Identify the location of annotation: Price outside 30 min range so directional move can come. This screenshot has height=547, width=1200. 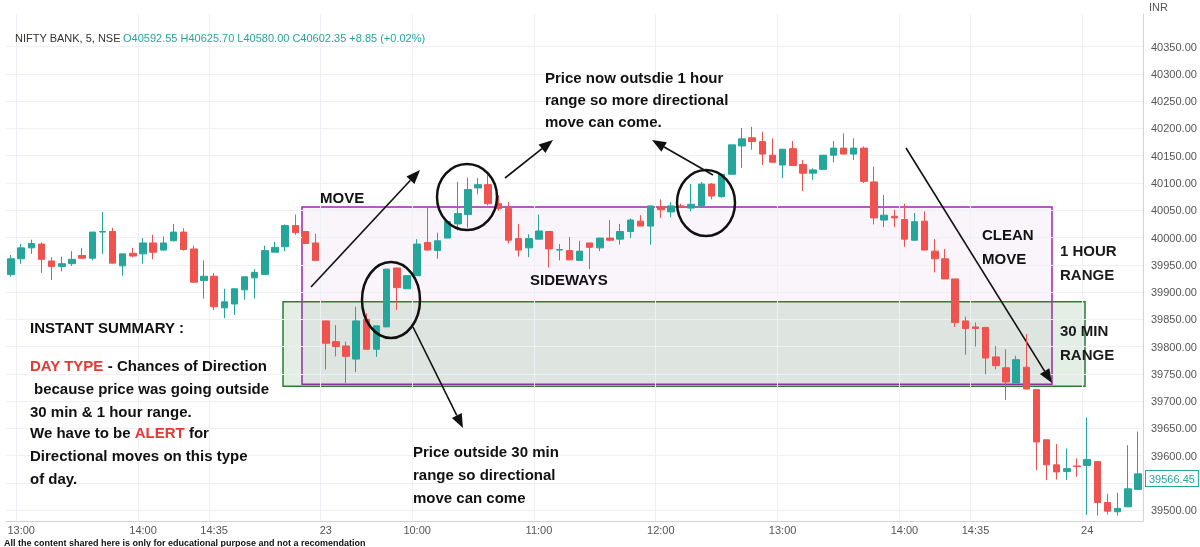
(488, 474).